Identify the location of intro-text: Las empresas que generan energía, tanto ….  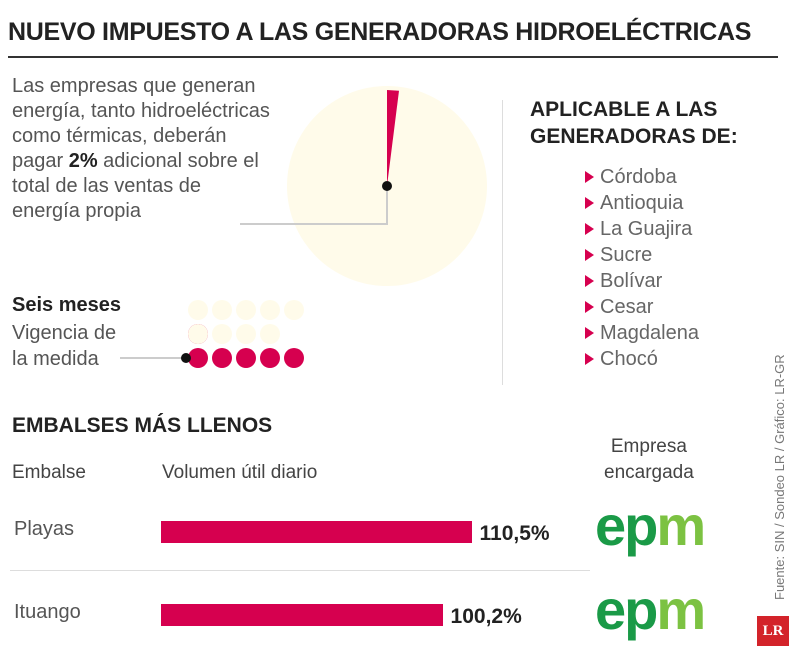
(142, 149).